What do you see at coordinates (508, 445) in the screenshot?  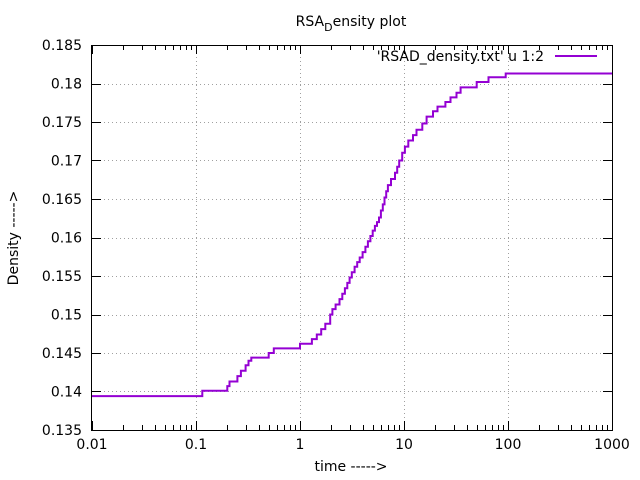 I see `x-tick-label: 100` at bounding box center [508, 445].